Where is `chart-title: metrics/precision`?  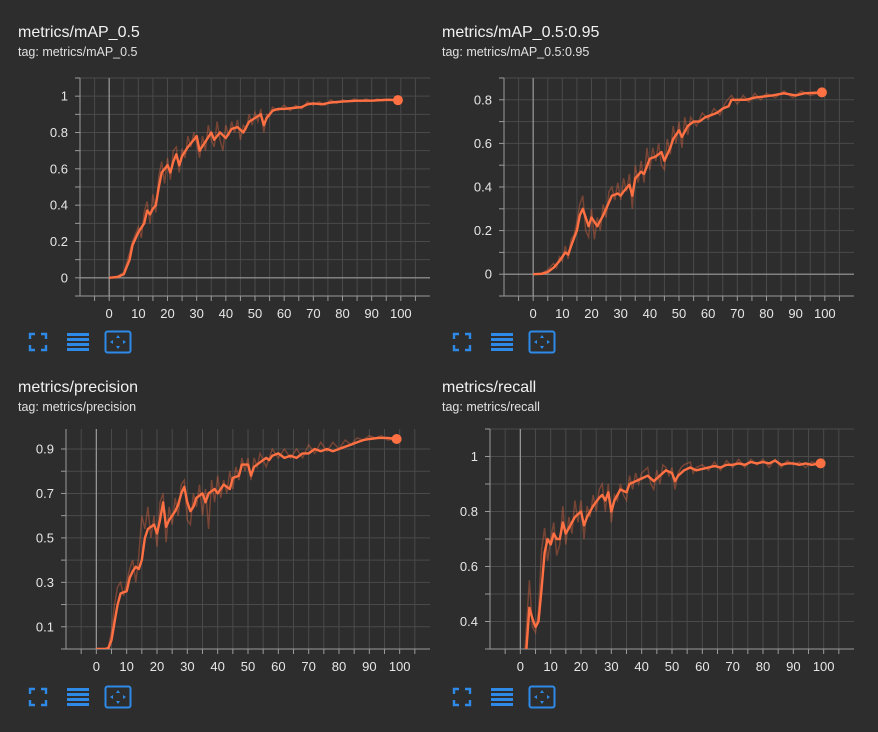 chart-title: metrics/precision is located at coordinates (78, 387).